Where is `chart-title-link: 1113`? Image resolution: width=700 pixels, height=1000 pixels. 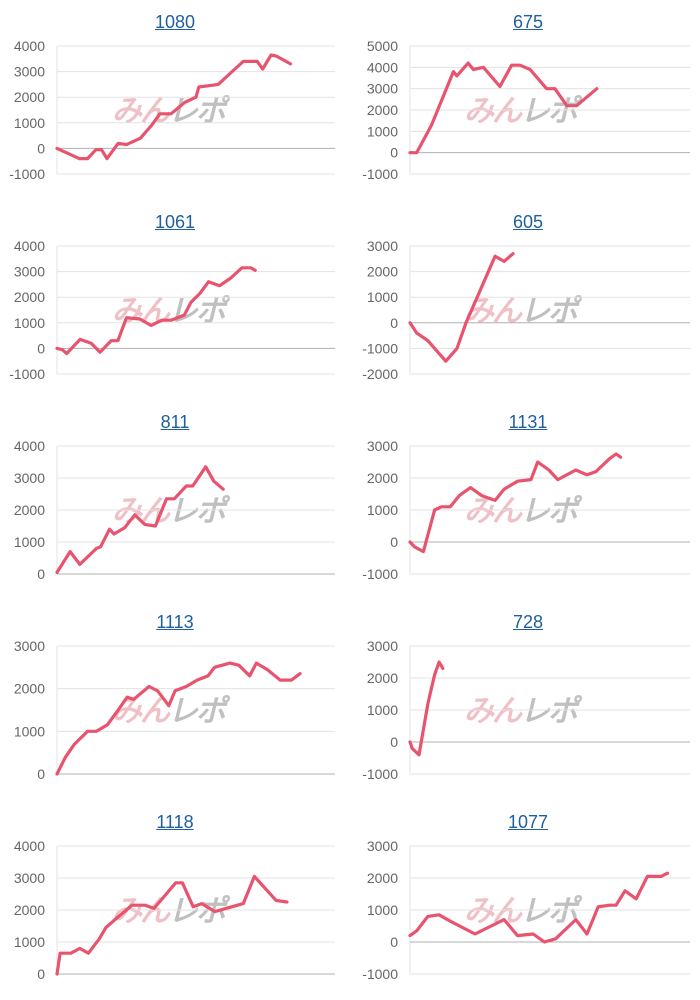 chart-title-link: 1113 is located at coordinates (175, 622).